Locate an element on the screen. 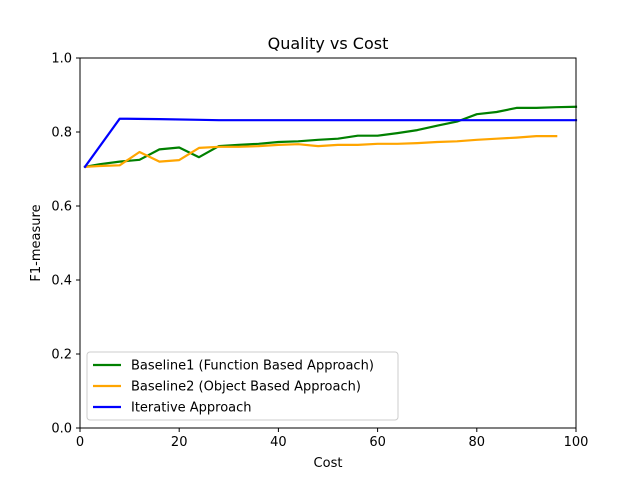 The width and height of the screenshot is (640, 480). y-tick-label: 1.0 is located at coordinates (61, 59).